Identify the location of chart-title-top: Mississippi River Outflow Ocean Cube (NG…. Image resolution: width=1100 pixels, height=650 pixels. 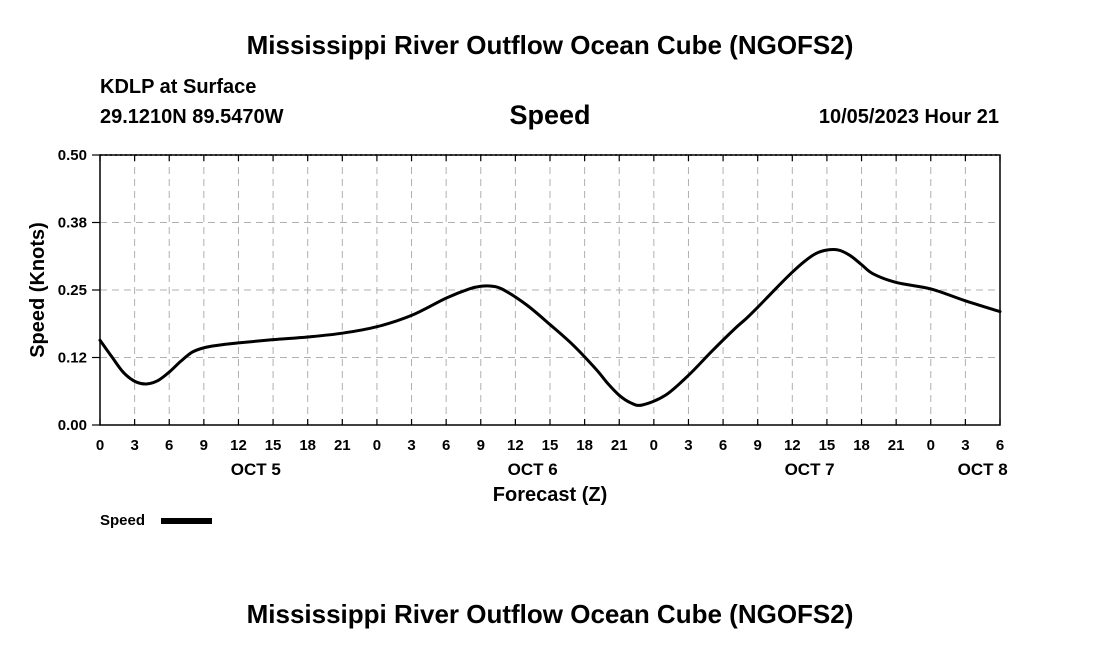
(550, 45).